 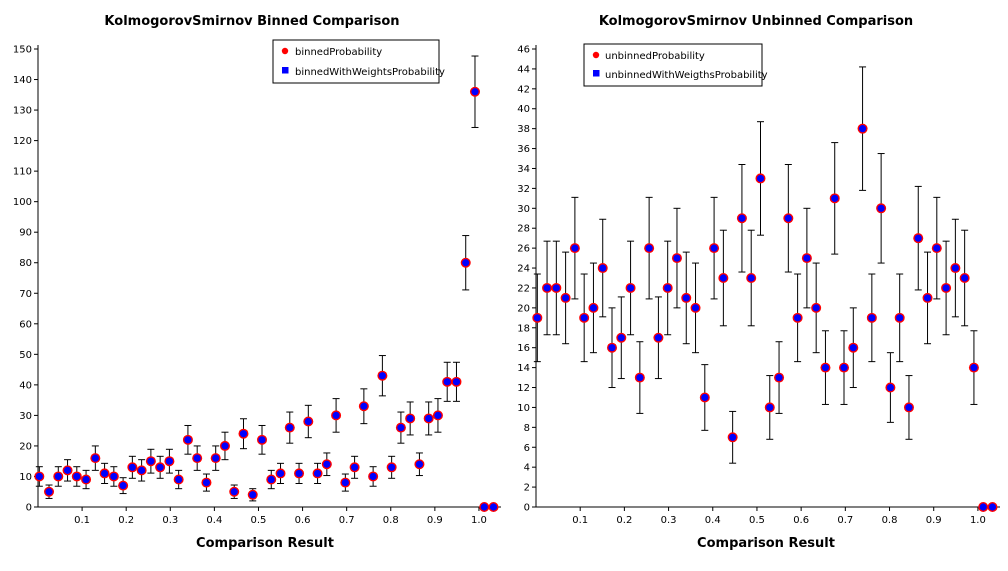 What do you see at coordinates (890, 520) in the screenshot?
I see `unbinned-x-tick-label: 0.8` at bounding box center [890, 520].